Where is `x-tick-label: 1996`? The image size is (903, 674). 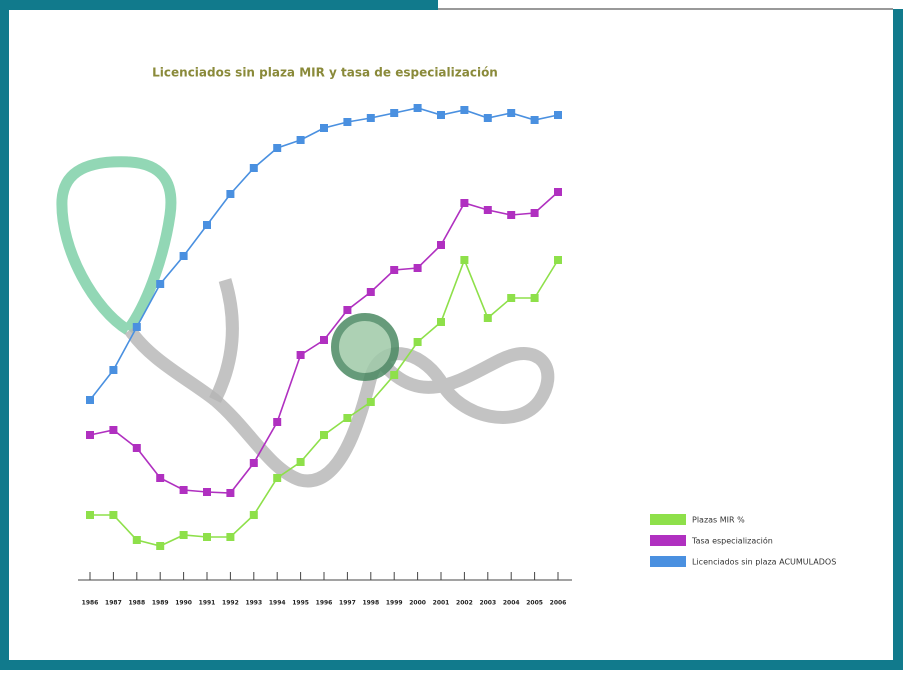
x-tick-label: 1996 is located at coordinates (324, 603).